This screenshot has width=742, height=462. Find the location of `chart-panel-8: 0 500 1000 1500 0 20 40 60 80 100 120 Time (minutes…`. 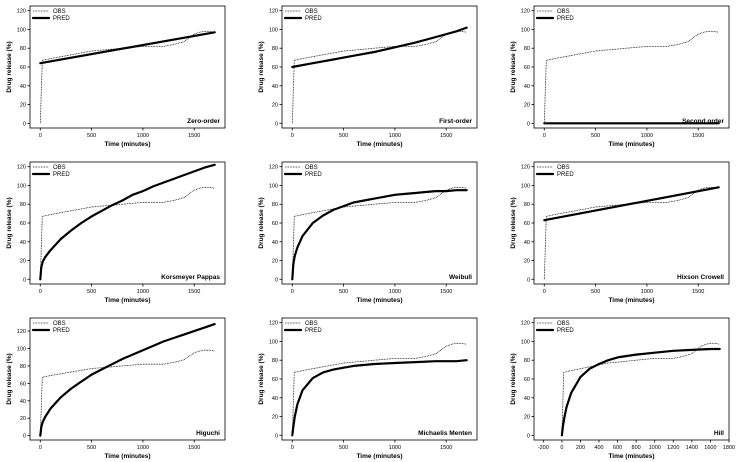

chart-panel-8: 0 500 1000 1500 0 20 40 60 80 100 120 Time (minutes… is located at coordinates (368, 388).